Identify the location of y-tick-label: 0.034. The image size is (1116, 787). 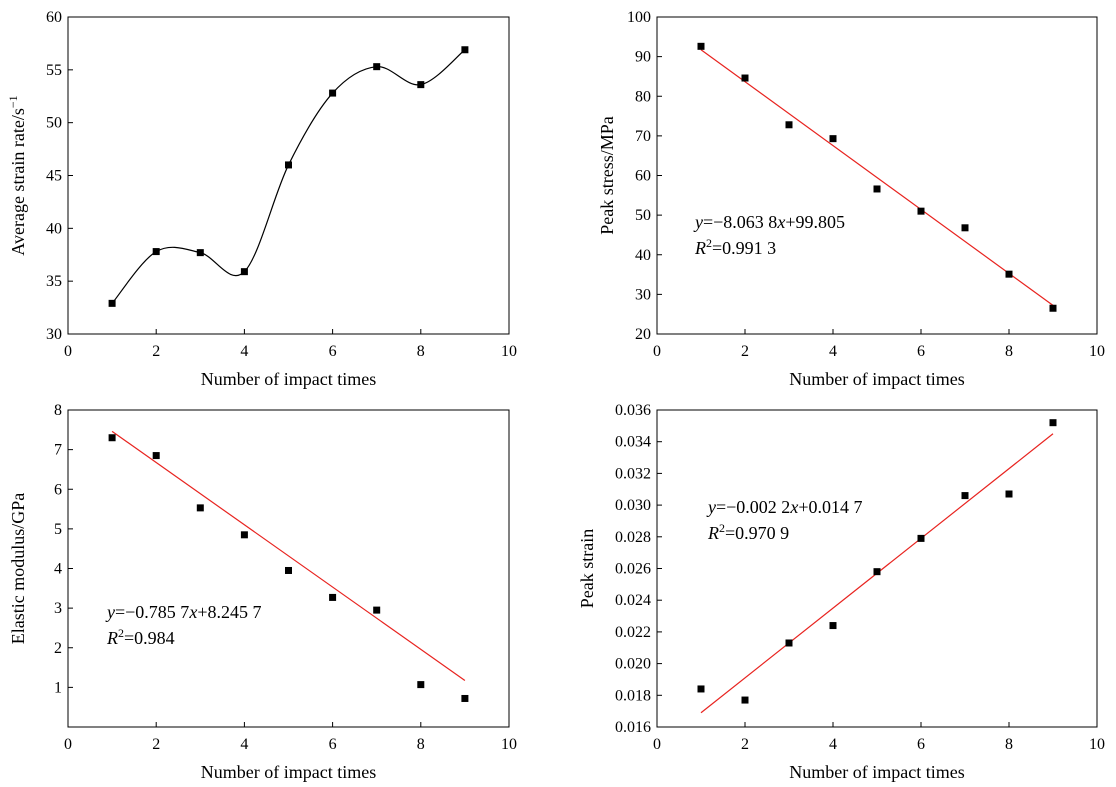
(633, 442).